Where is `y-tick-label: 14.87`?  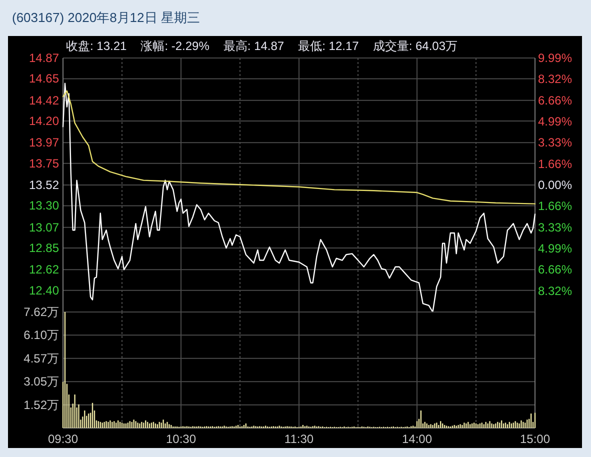 y-tick-label: 14.87 is located at coordinates (44, 58).